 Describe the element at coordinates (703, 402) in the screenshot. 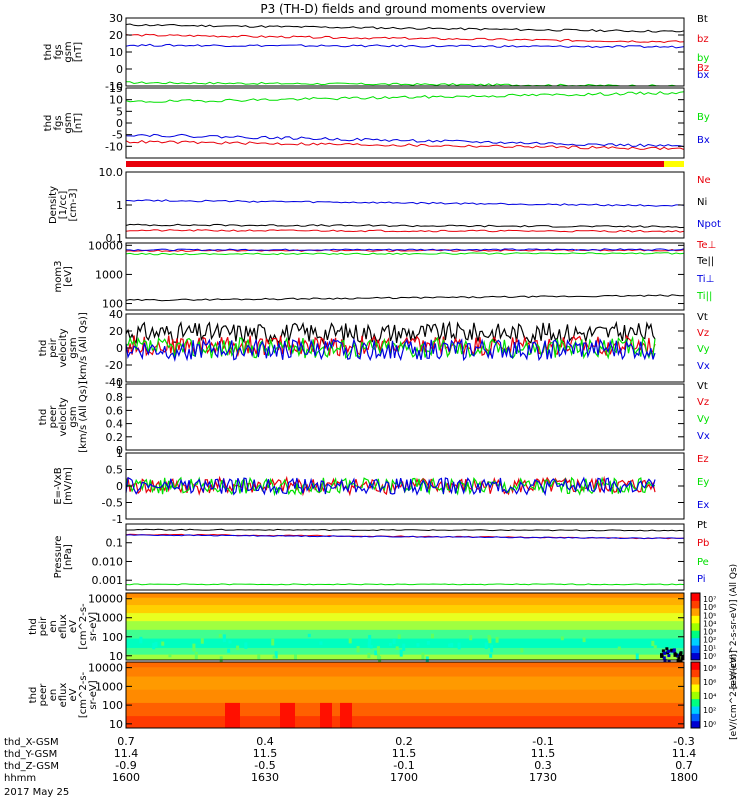

I see `legend-Vz: Vz` at that location.